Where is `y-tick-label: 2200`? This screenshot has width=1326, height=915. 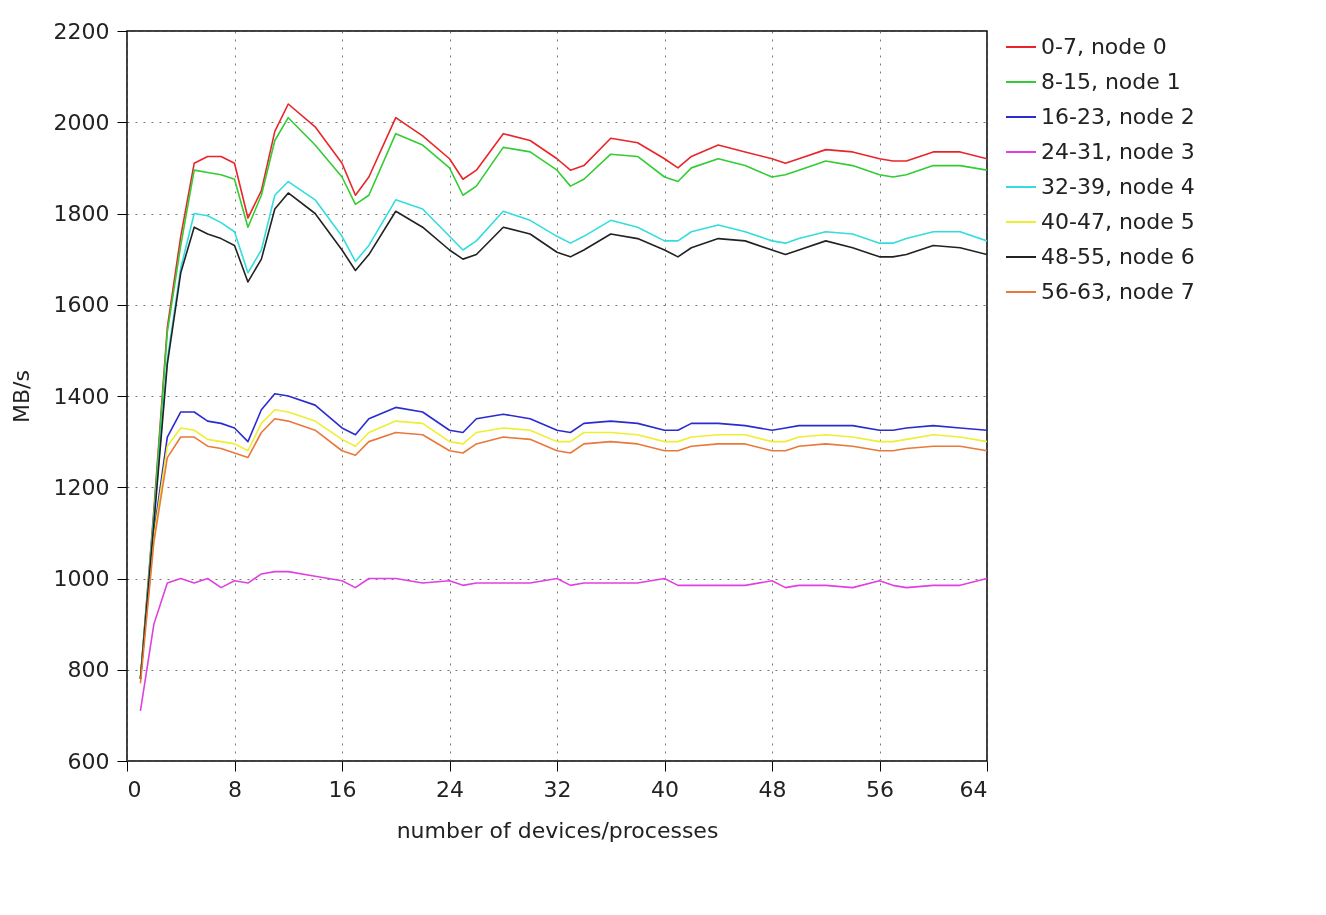
y-tick-label: 2200 is located at coordinates (81, 31).